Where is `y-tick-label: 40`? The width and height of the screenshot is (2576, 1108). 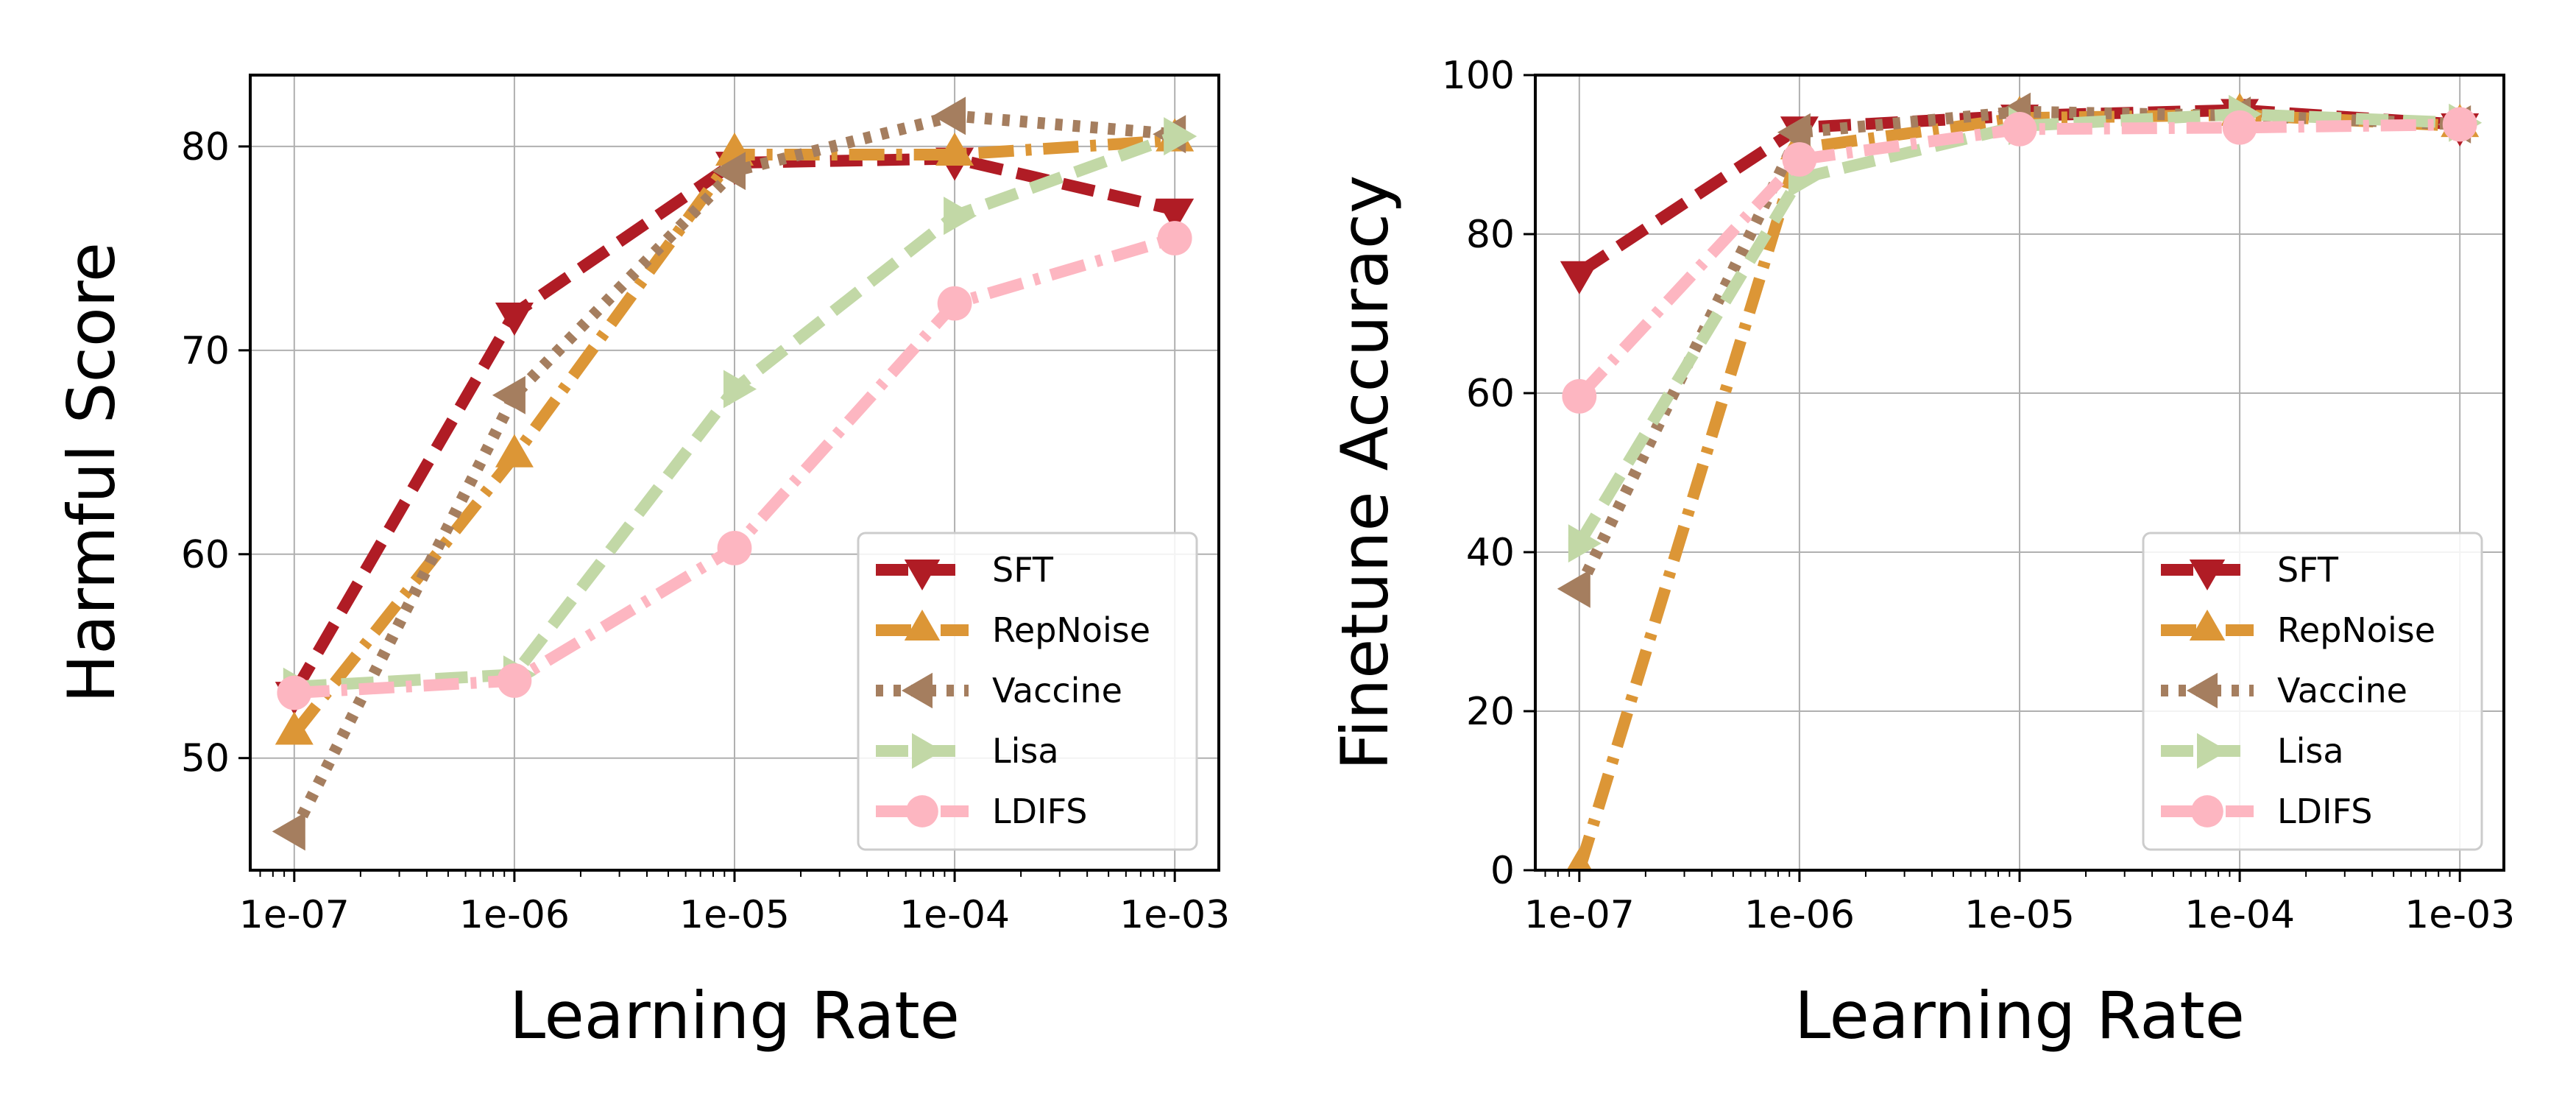
y-tick-label: 40 is located at coordinates (1490, 553).